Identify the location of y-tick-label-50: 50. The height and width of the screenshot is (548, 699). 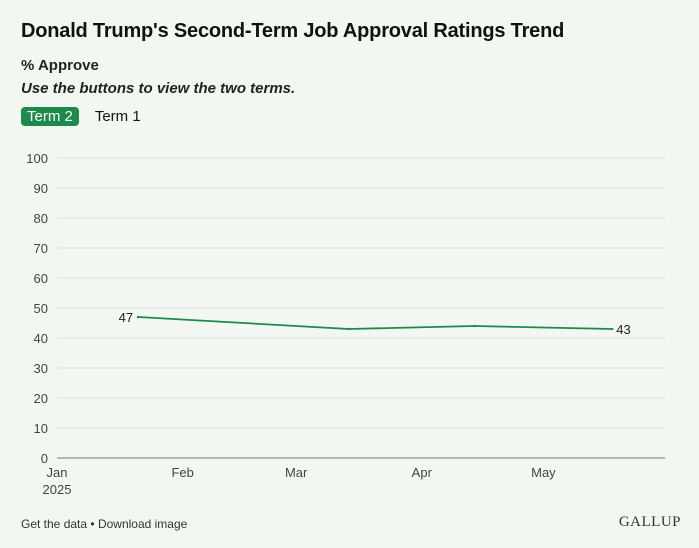
(41, 308).